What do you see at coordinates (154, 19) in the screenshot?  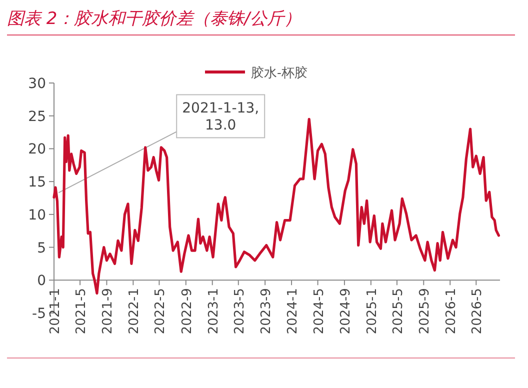 I see `chart-title: 图表 2：胶水和干胶价差（泰铢/公斤）` at bounding box center [154, 19].